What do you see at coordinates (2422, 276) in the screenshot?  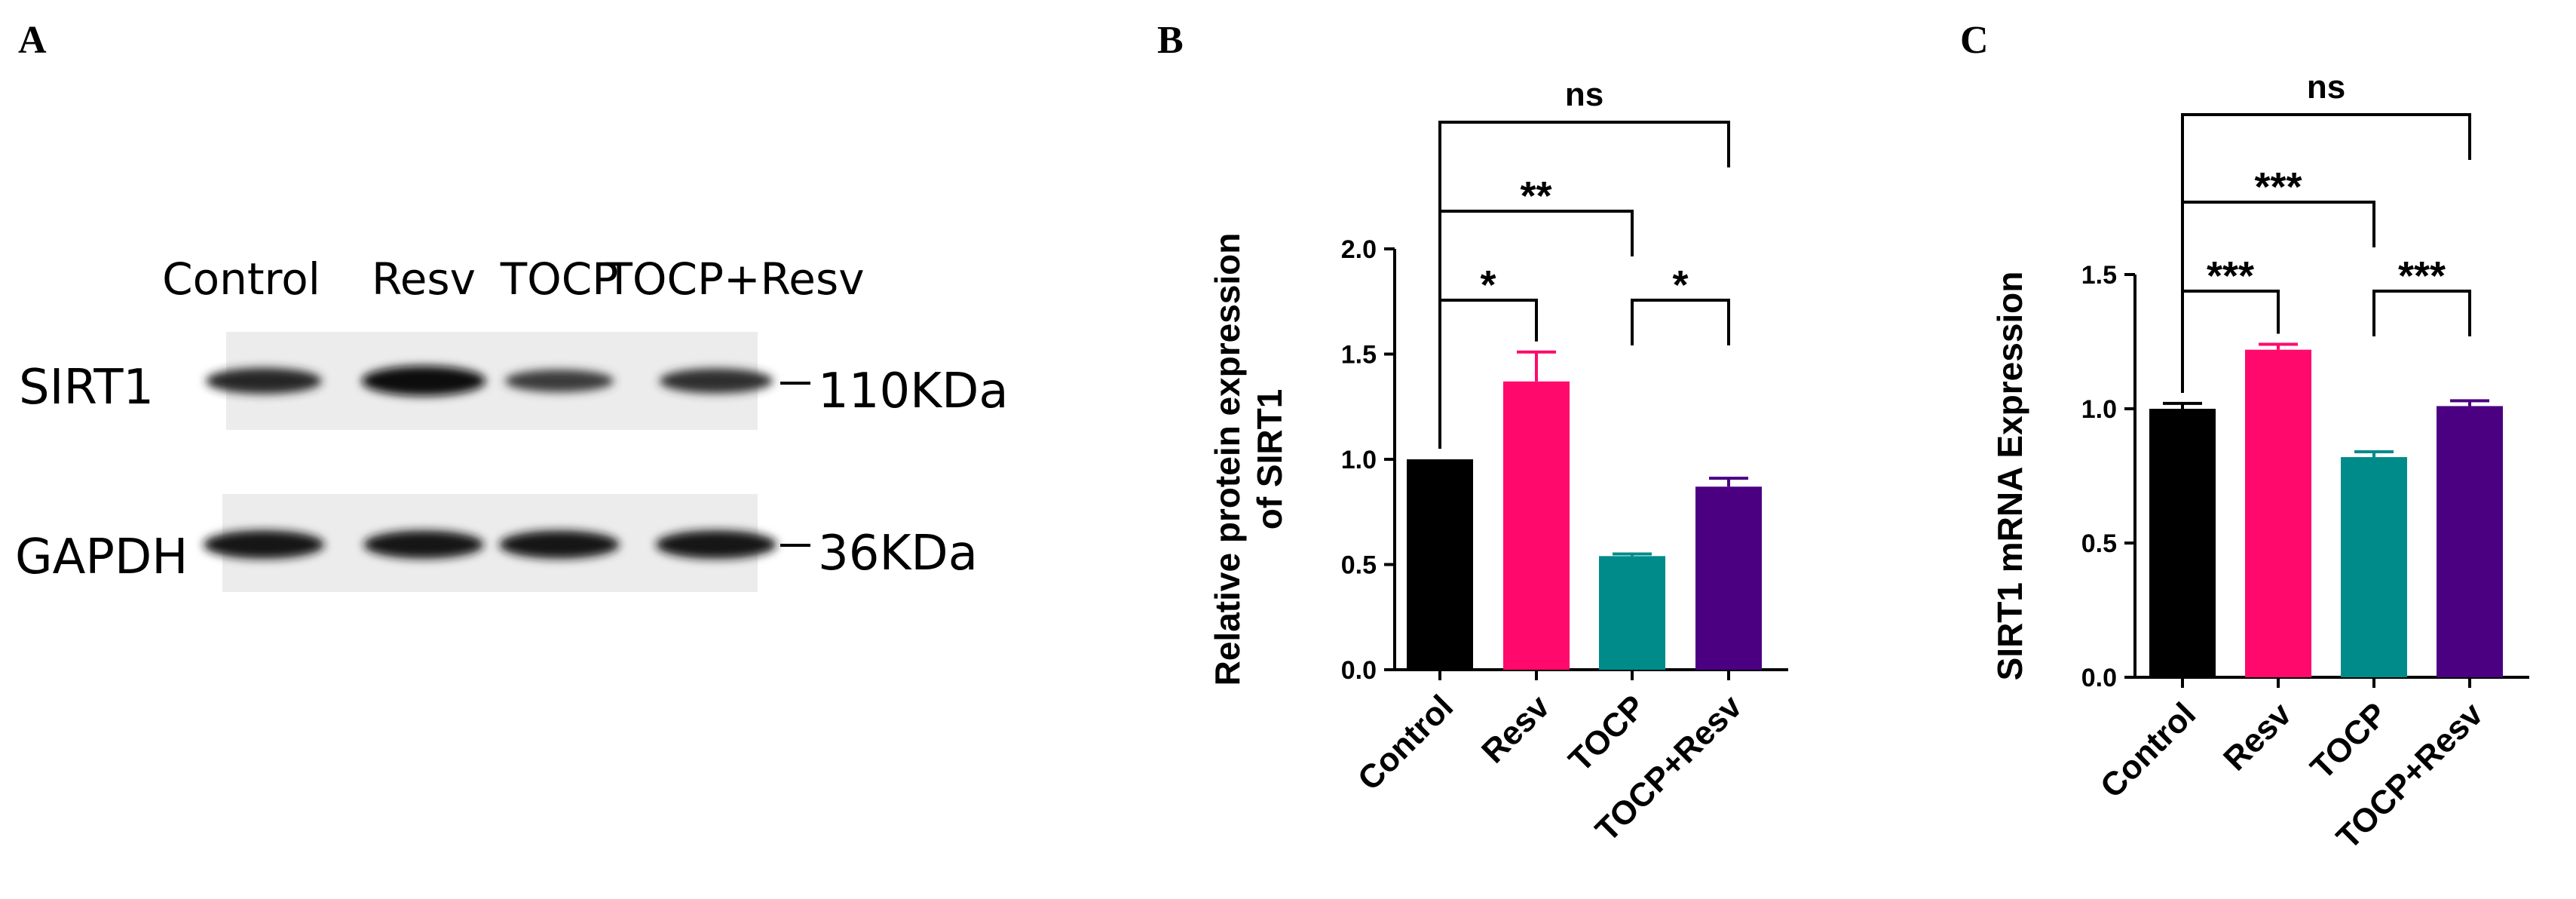 I see `panel-c-significance-label-2-3: ***` at bounding box center [2422, 276].